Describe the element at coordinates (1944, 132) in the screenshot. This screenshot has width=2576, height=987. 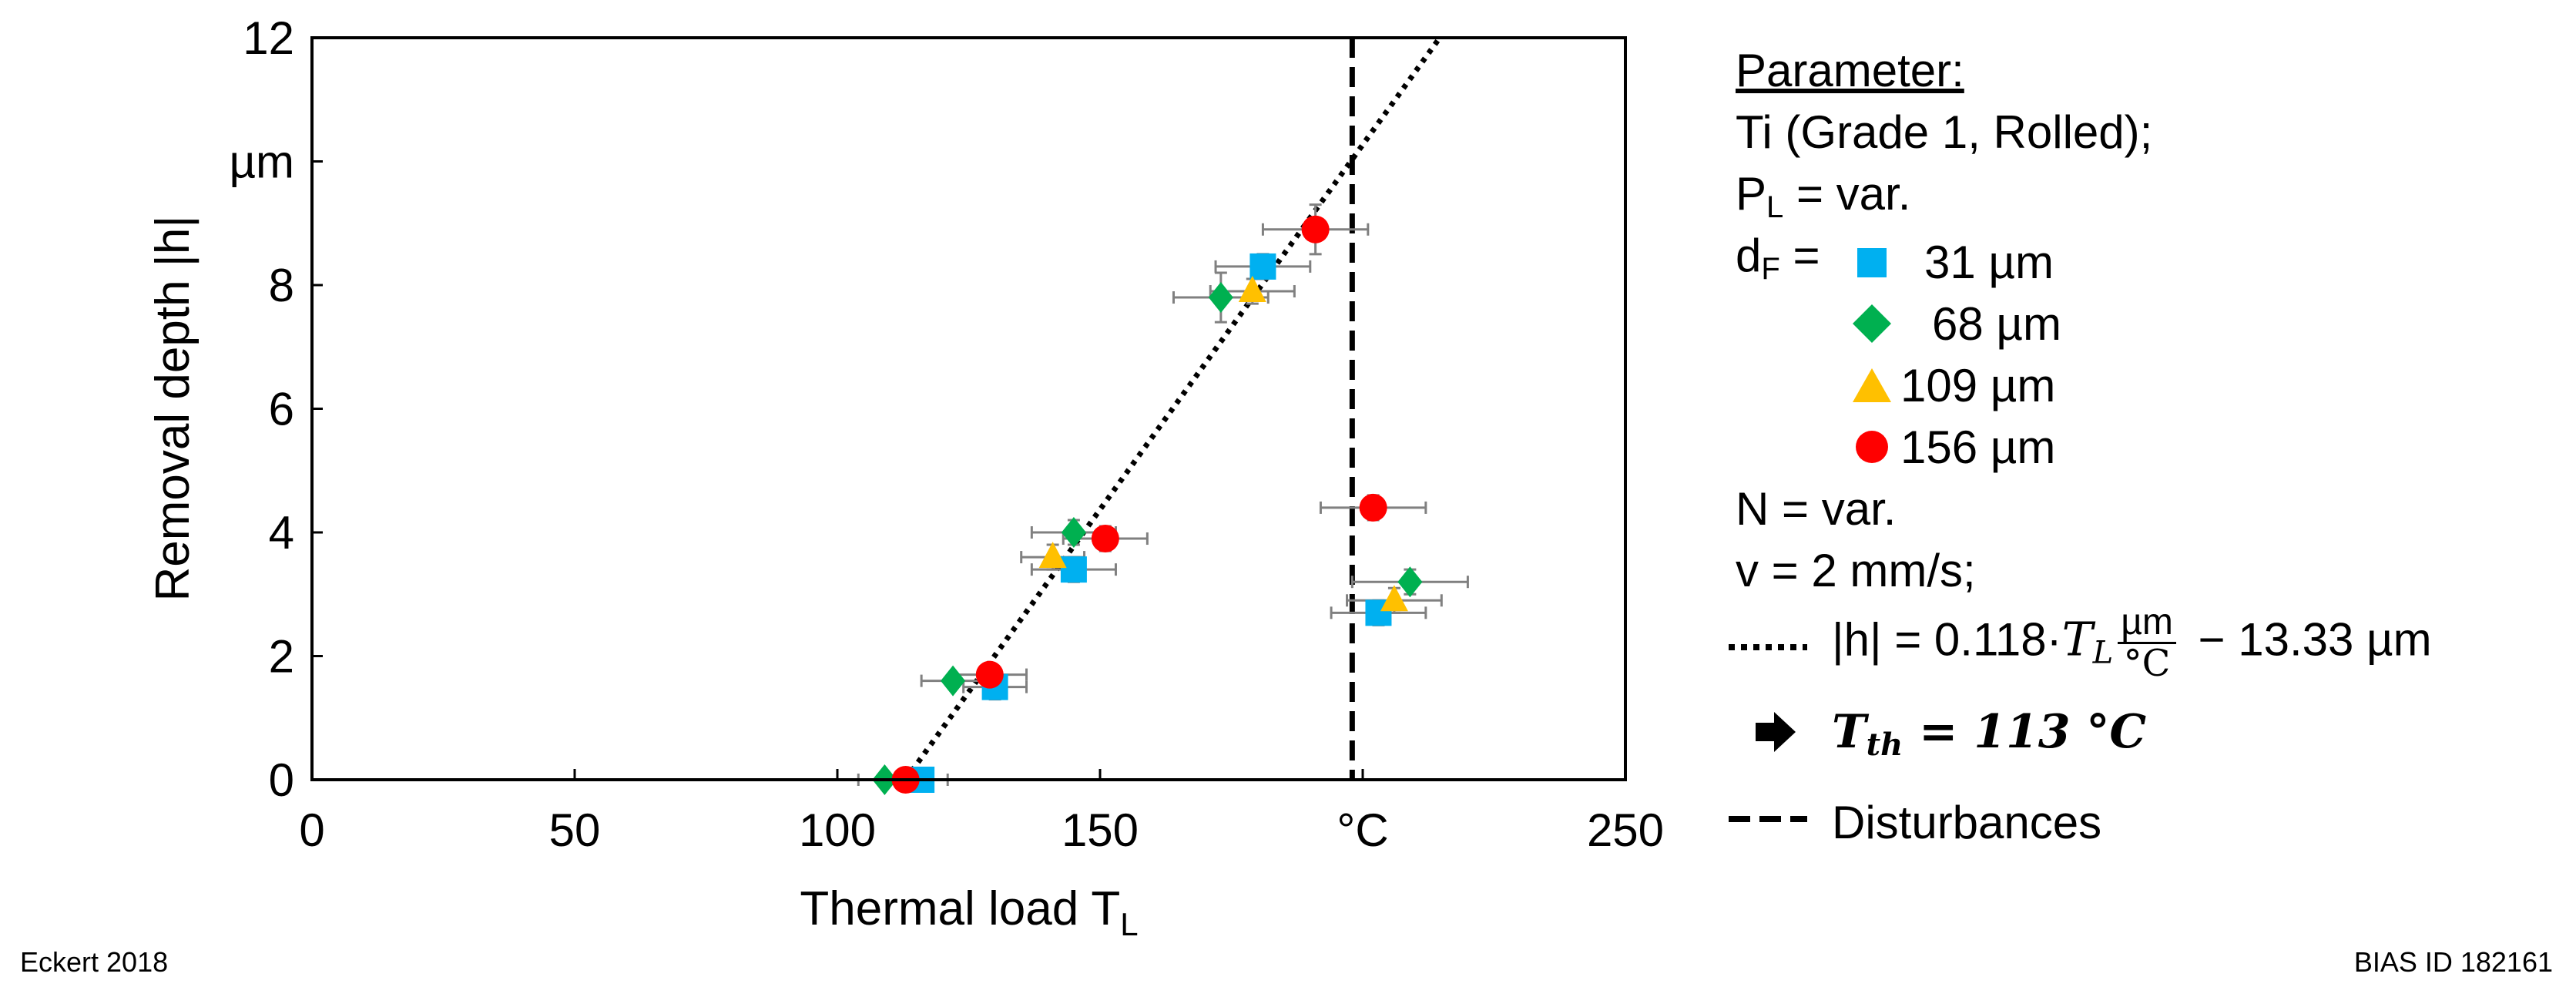
I see `legend-material: Ti (Grade 1, Rolled);` at that location.